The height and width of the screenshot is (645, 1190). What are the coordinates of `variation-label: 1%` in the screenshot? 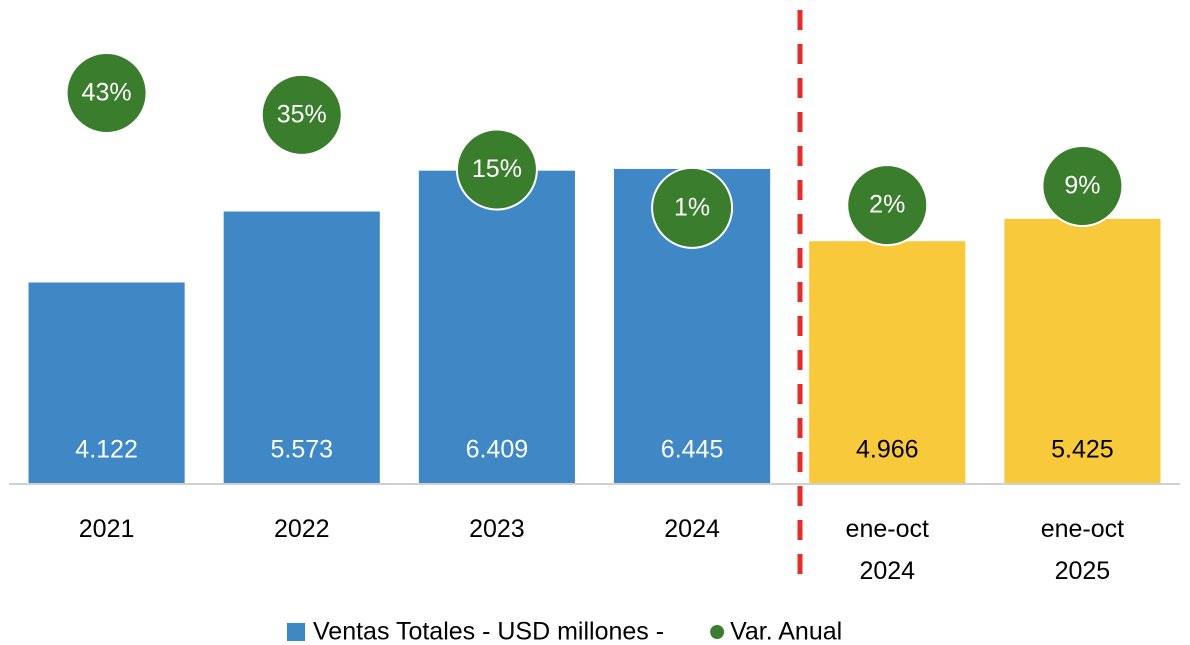 It's located at (692, 207).